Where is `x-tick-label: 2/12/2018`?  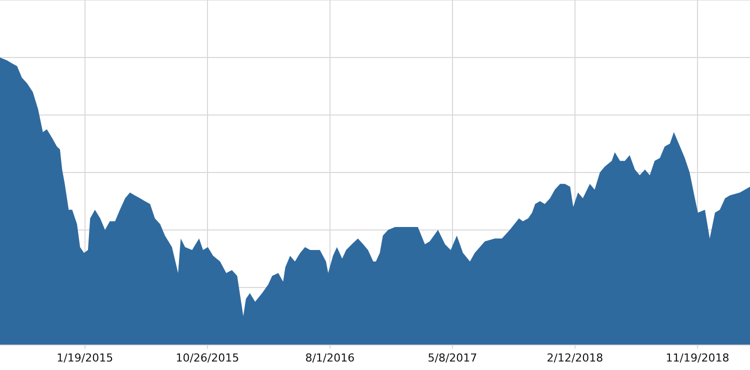
x-tick-label: 2/12/2018 is located at coordinates (575, 357).